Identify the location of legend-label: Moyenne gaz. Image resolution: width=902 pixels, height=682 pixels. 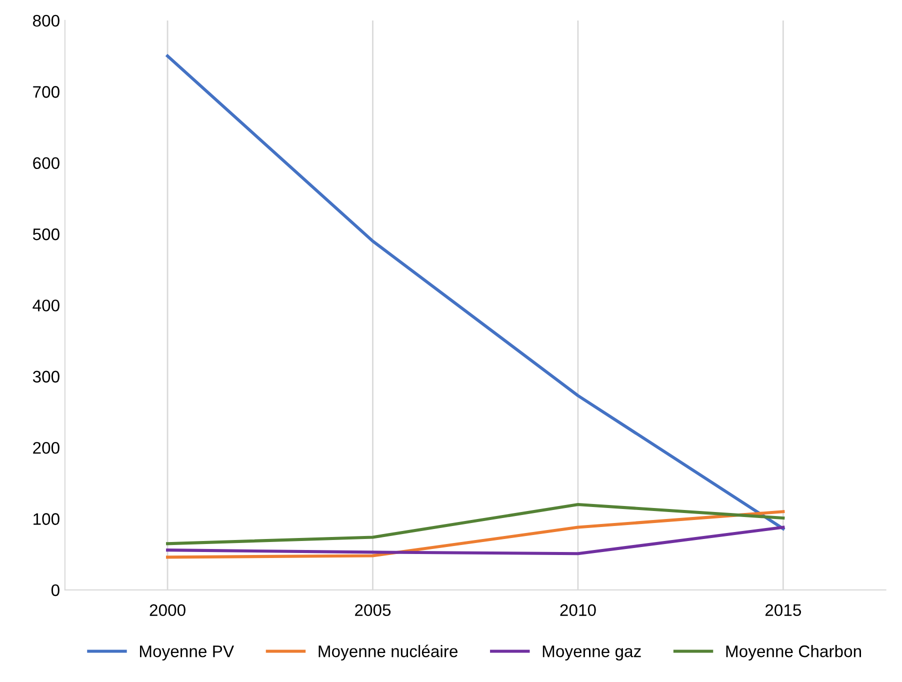
(591, 653).